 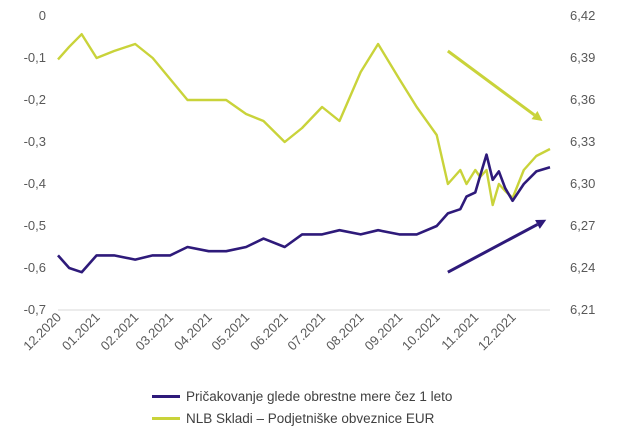 What do you see at coordinates (310, 418) in the screenshot?
I see `legend-label-fund: NLB Skladi – Podjetniške obveznice EUR` at bounding box center [310, 418].